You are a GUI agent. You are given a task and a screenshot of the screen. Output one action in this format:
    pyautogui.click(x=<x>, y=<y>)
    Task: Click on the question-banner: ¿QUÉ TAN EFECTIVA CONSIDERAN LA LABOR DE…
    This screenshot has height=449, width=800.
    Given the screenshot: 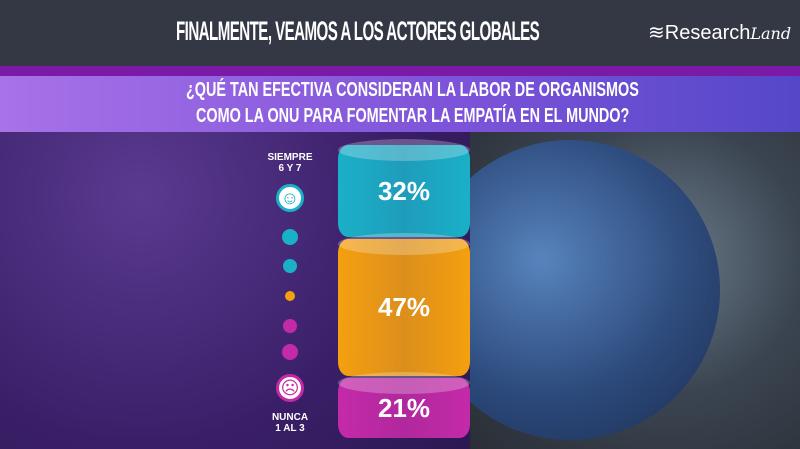 What is the action you would take?
    pyautogui.click(x=400, y=104)
    